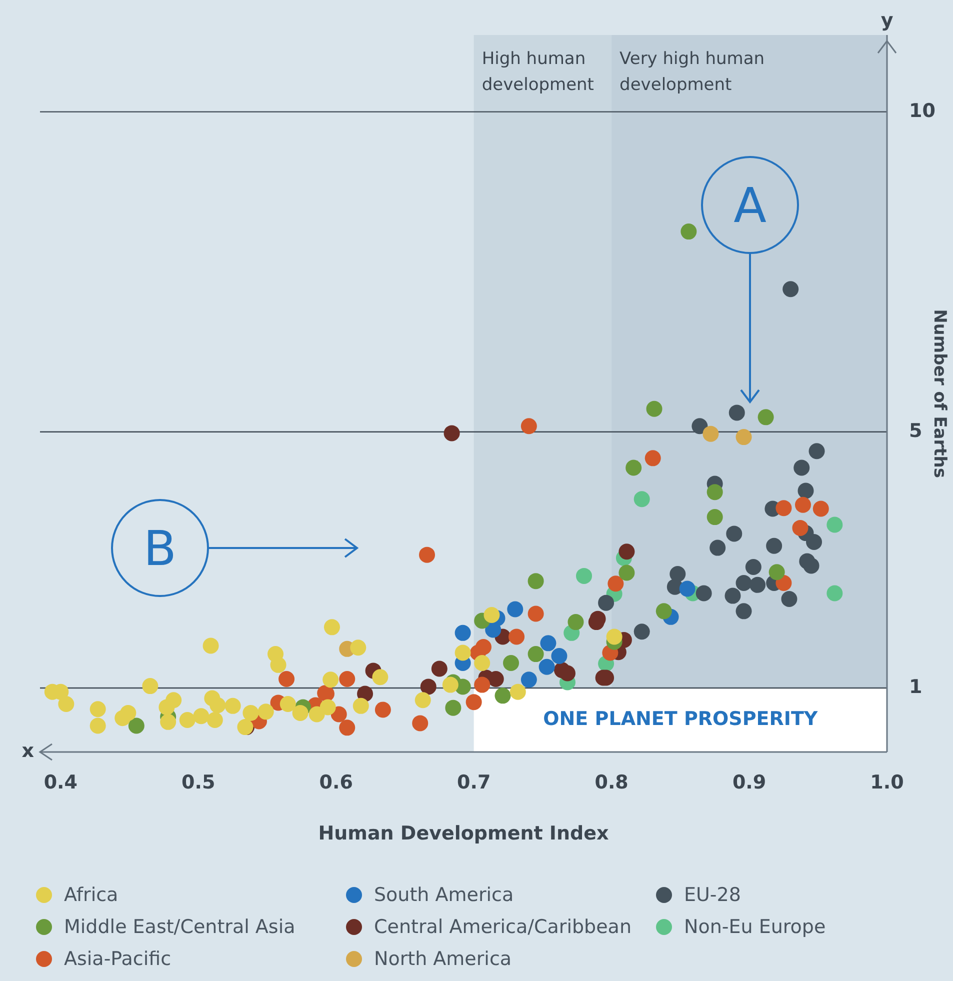 This screenshot has height=981, width=953. Describe the element at coordinates (611, 782) in the screenshot. I see `x-tick-label: 0.8` at that location.